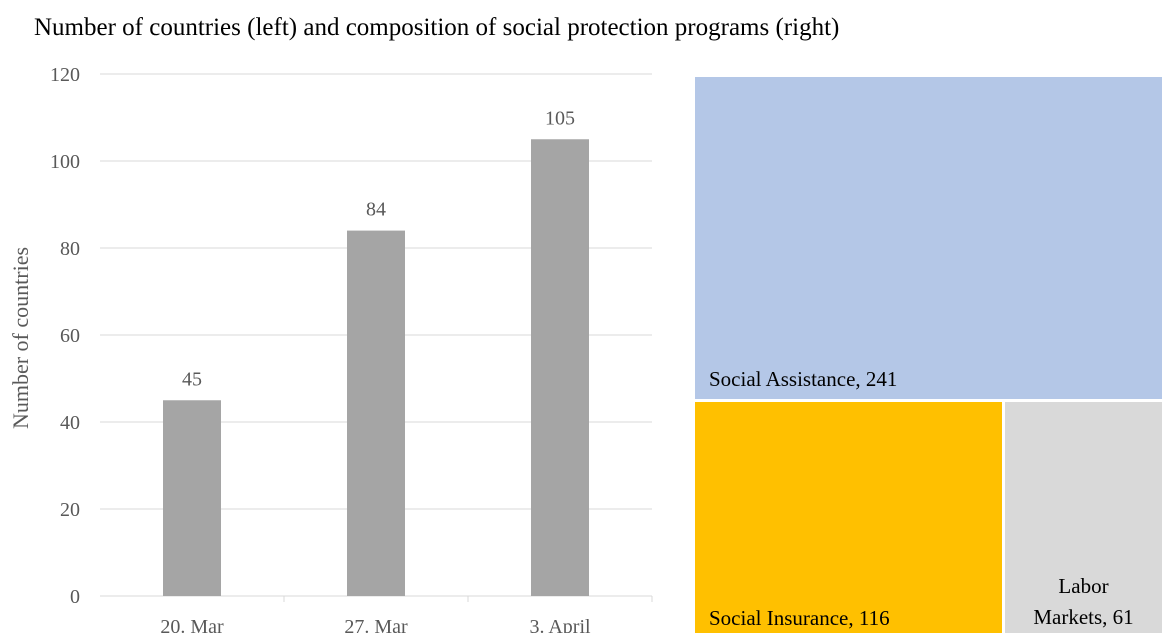 This screenshot has height=633, width=1162. I want to click on y-tick-labels: 0 20 40 60 80 100 120, so click(65, 336).